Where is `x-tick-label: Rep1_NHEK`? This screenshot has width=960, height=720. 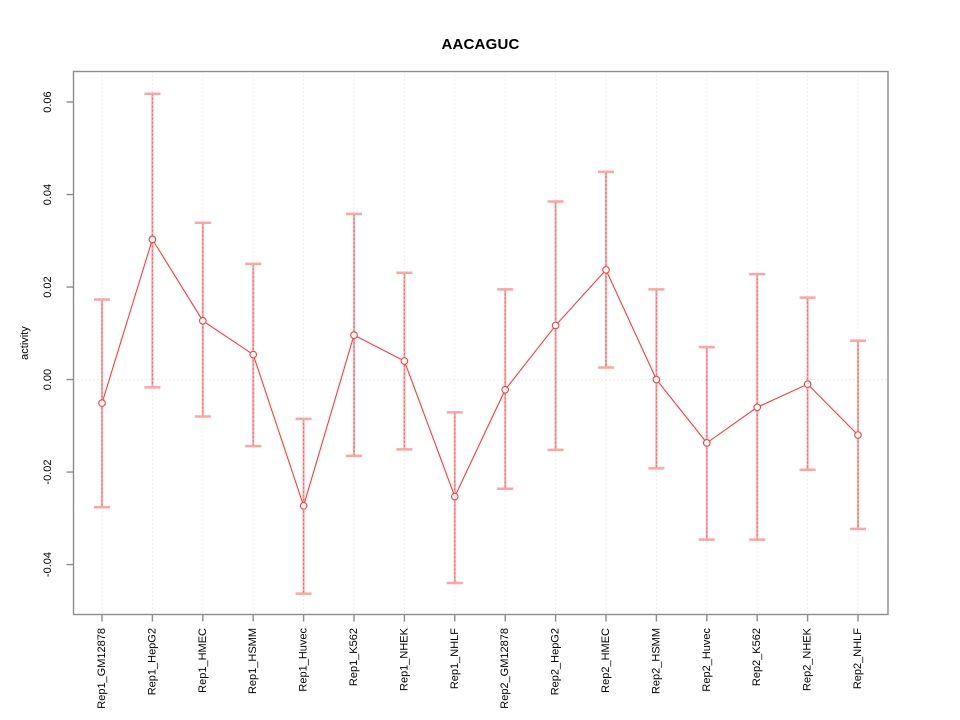 x-tick-label: Rep1_NHEK is located at coordinates (404, 659).